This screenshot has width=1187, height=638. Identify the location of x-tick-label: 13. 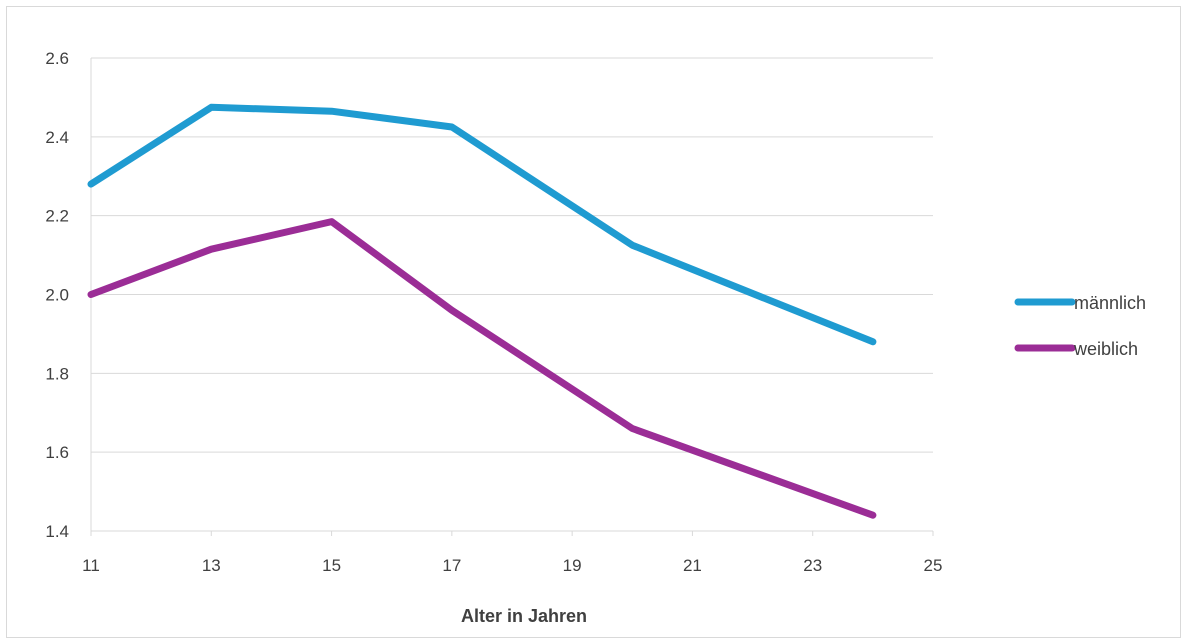
(211, 565).